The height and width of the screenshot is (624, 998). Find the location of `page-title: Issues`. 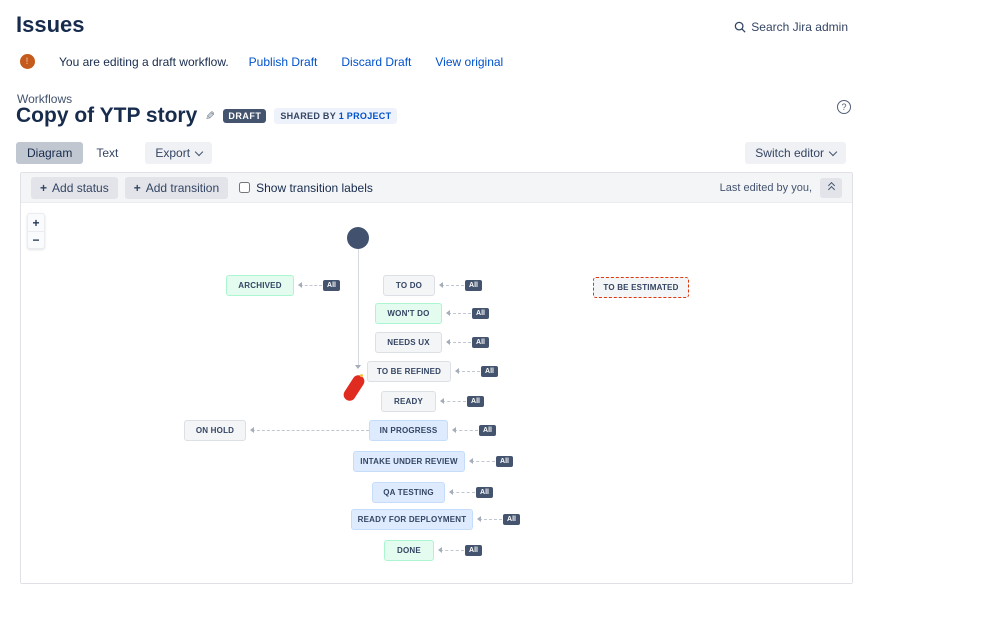

page-title: Issues is located at coordinates (50, 24).